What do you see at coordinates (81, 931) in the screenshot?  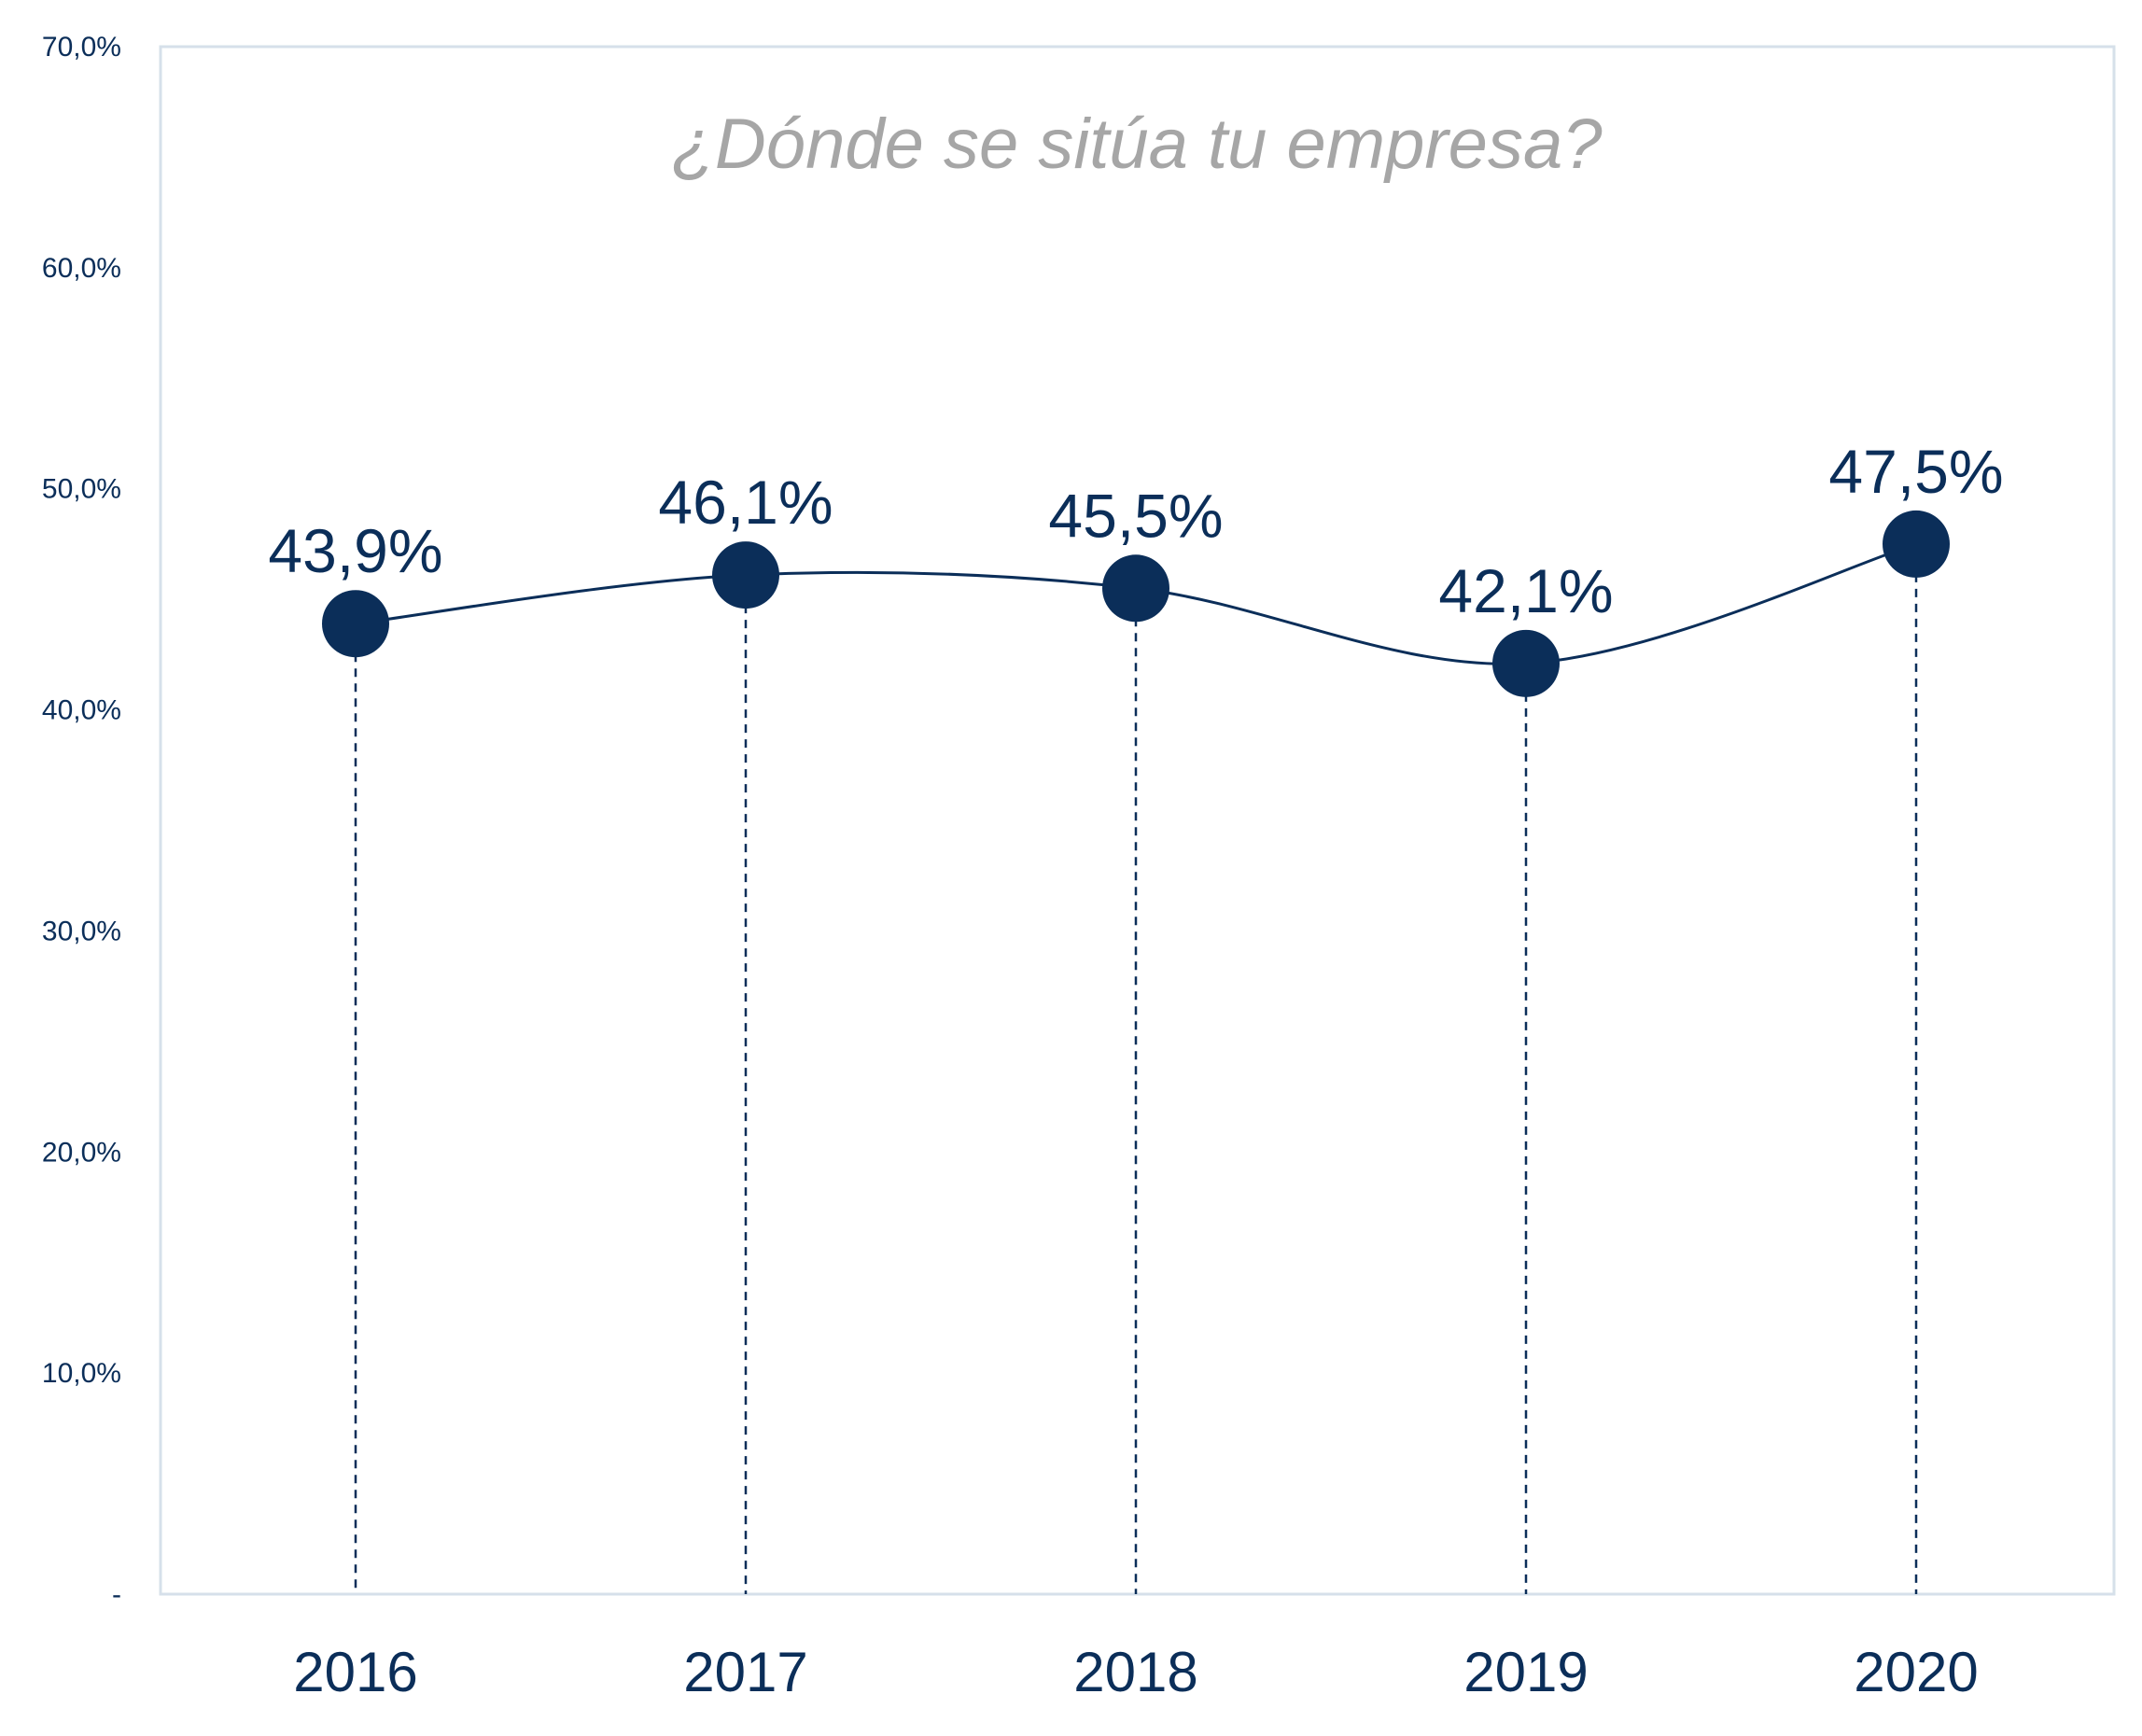 I see `y-tick-label: 30,0%` at bounding box center [81, 931].